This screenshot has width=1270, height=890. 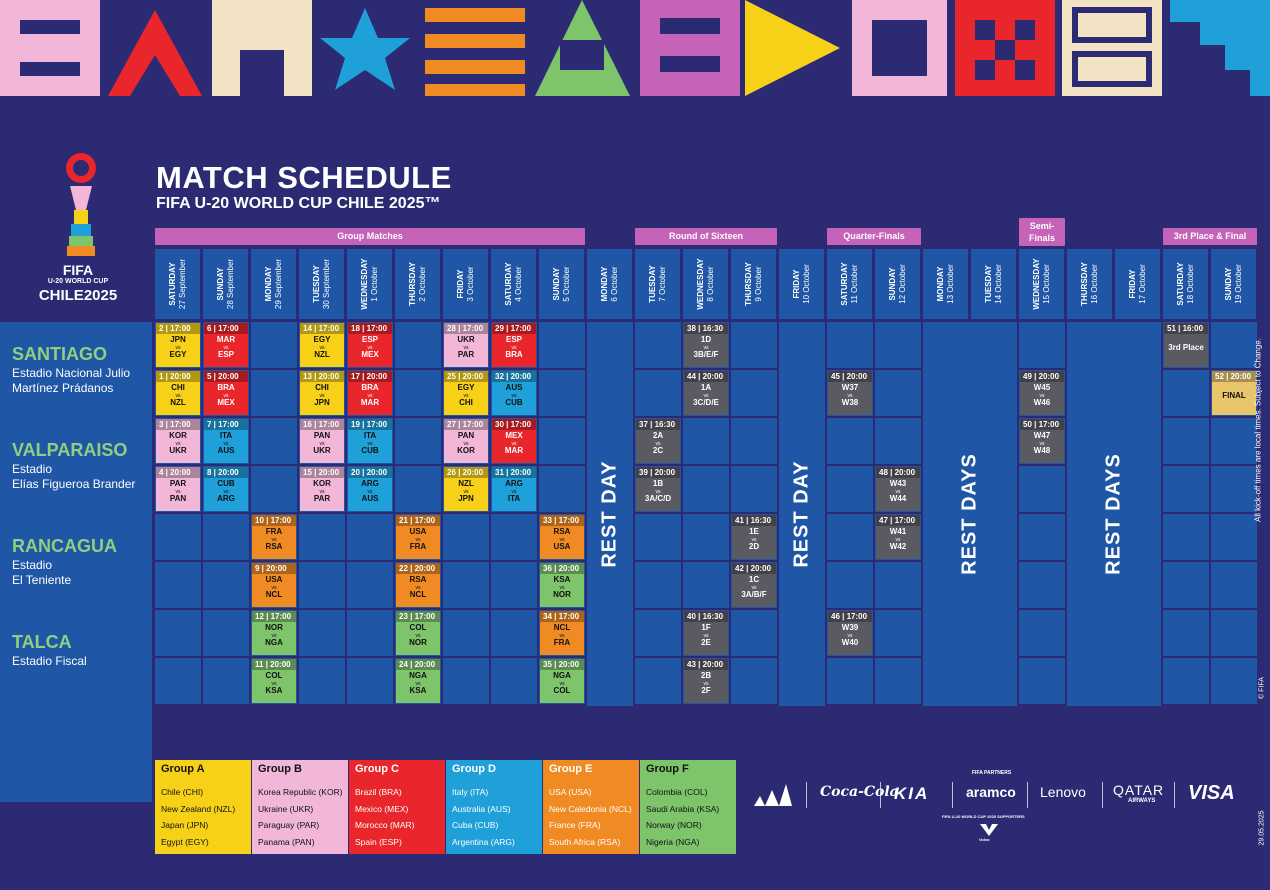 I want to click on match-card: 38 | 16:30 1D vs 3B/E/F, so click(x=706, y=345).